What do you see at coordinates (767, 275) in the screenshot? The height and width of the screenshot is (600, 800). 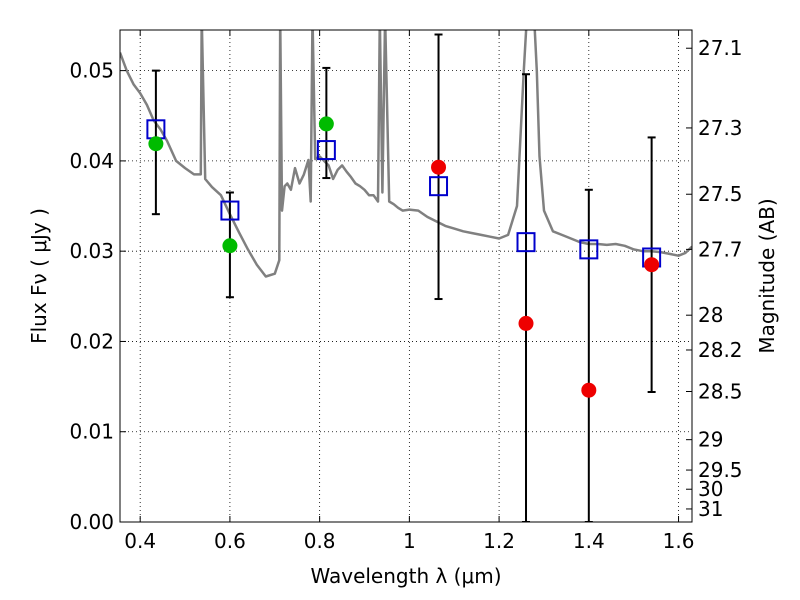 I see `y2-axis-label: Magnitude (AB)` at bounding box center [767, 275].